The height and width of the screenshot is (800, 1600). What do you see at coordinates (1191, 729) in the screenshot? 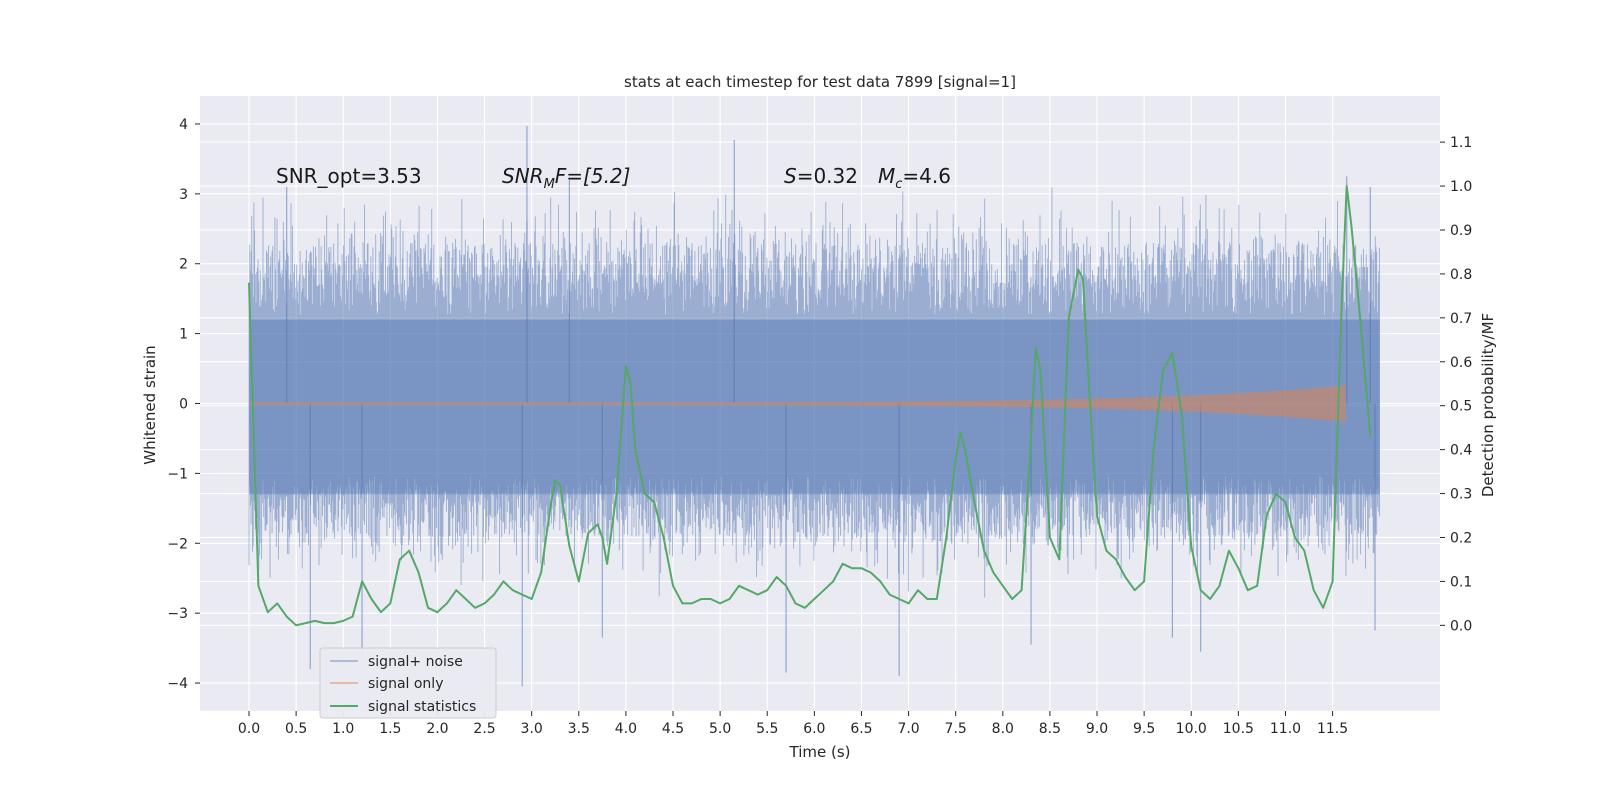
I see `x-tick-label: 10.0` at bounding box center [1191, 729].